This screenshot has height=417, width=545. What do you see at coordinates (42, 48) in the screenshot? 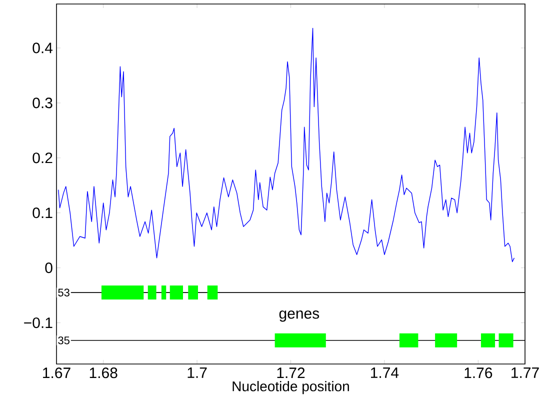
I see `y-tick-label: 0.4` at bounding box center [42, 48].